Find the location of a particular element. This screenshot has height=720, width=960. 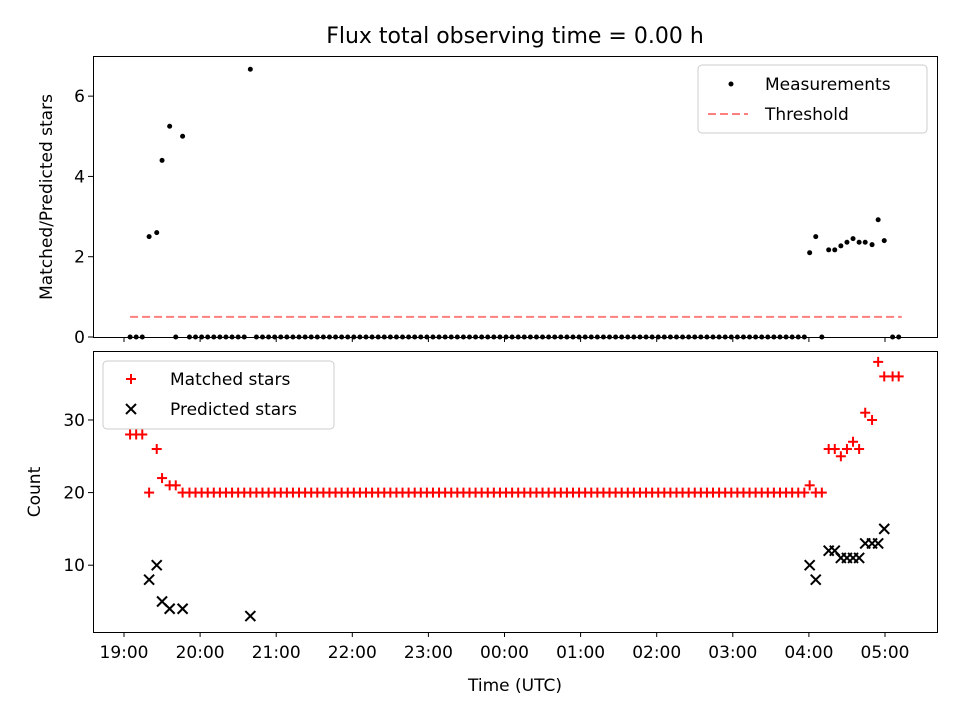

top-ylabel: Matched/Predicted stars is located at coordinates (47, 197).